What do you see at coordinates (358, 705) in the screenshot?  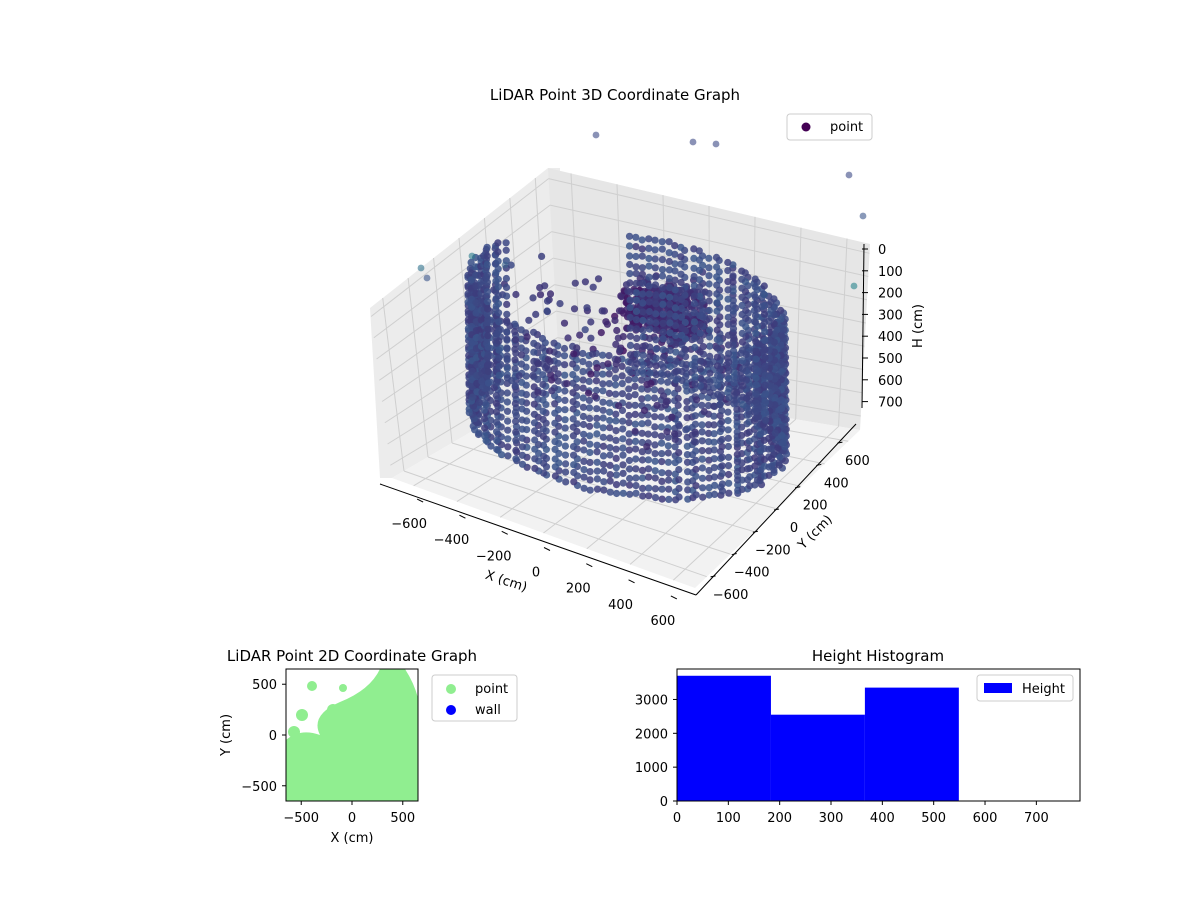 I see `point-2d` at bounding box center [358, 705].